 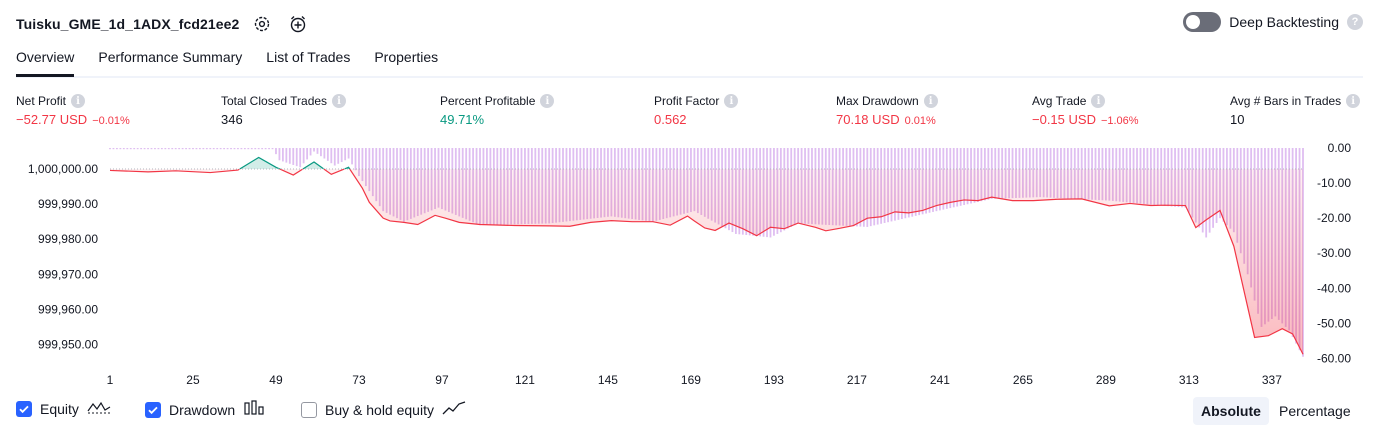 What do you see at coordinates (52, 119) in the screenshot?
I see `metric-value: −52.77 USD` at bounding box center [52, 119].